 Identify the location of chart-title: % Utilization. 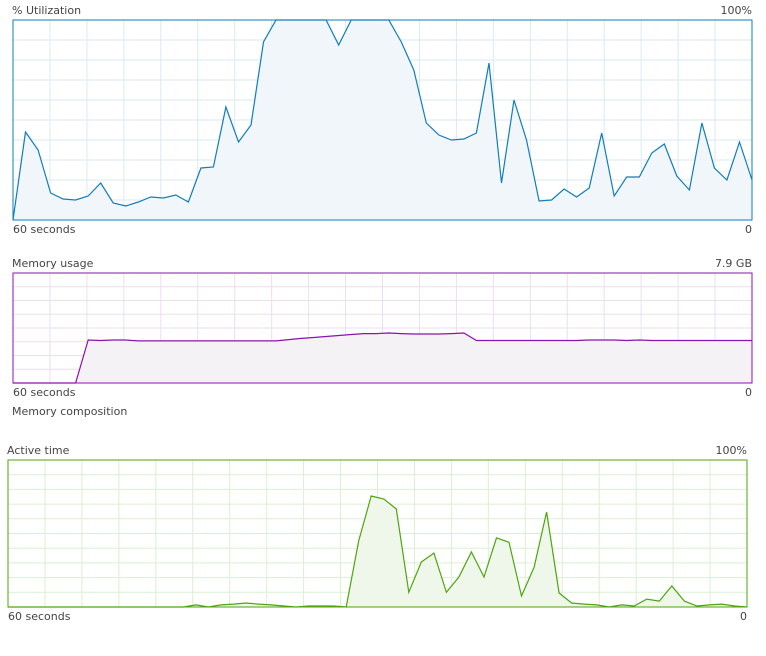
(46, 10).